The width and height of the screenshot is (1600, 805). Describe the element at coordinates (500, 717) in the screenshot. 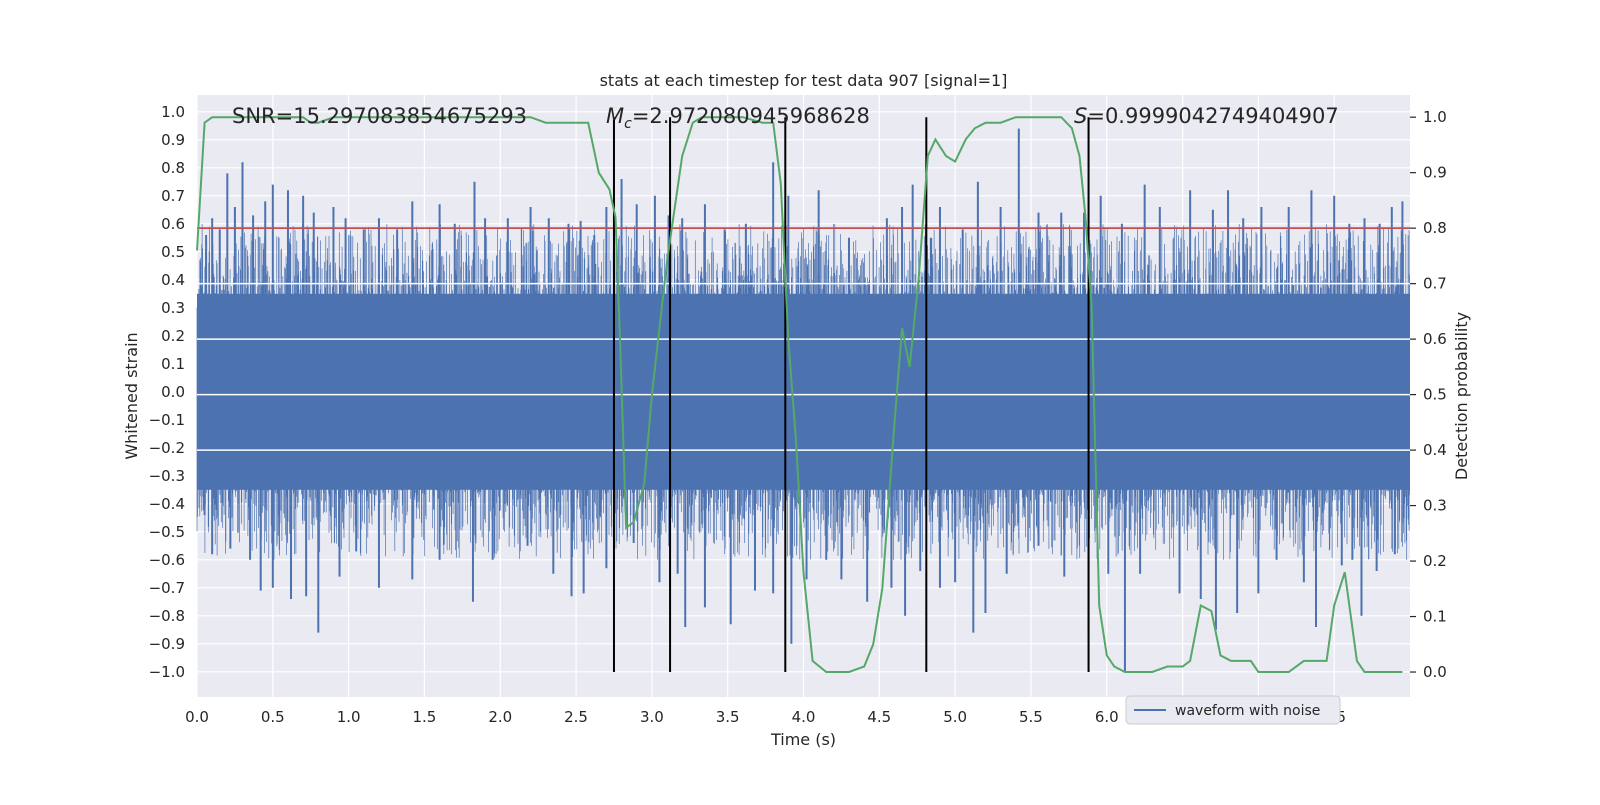

I see `x-tick-label: 2.0` at that location.